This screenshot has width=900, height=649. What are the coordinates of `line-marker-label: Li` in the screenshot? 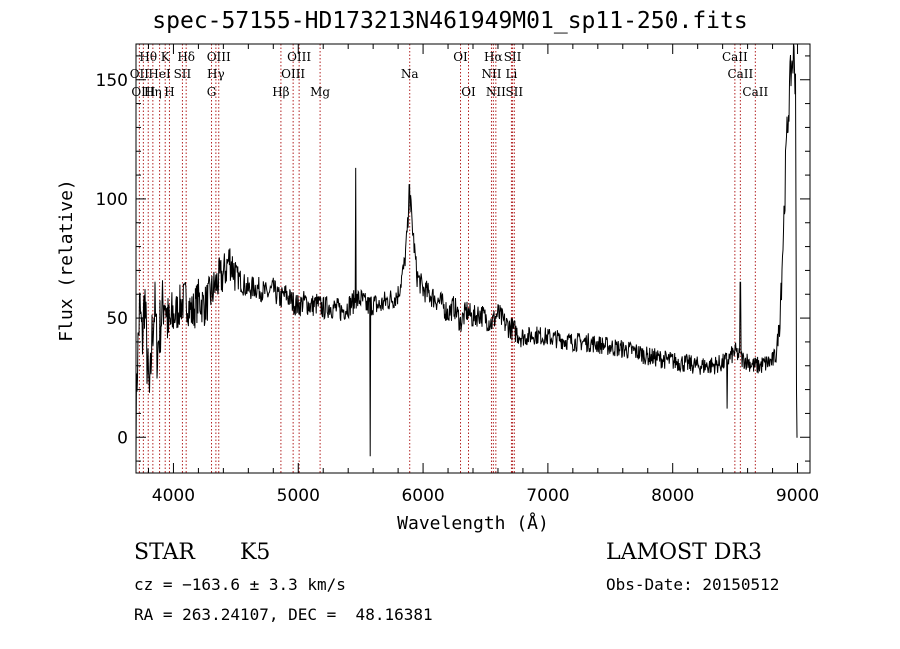 It's located at (512, 74).